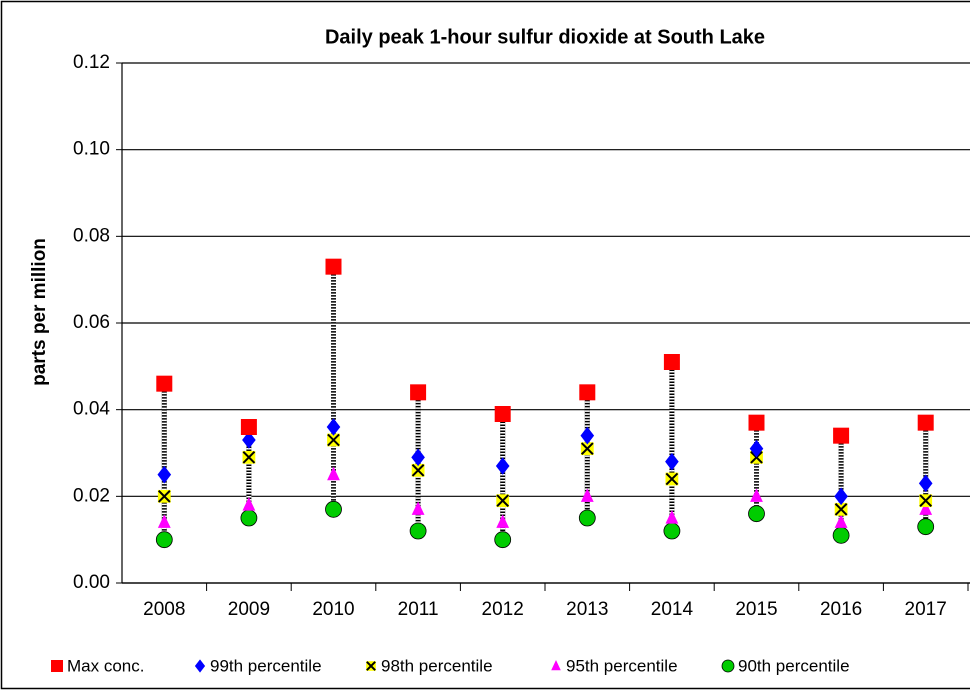  I want to click on y-tick-label: 0.02, so click(91, 495).